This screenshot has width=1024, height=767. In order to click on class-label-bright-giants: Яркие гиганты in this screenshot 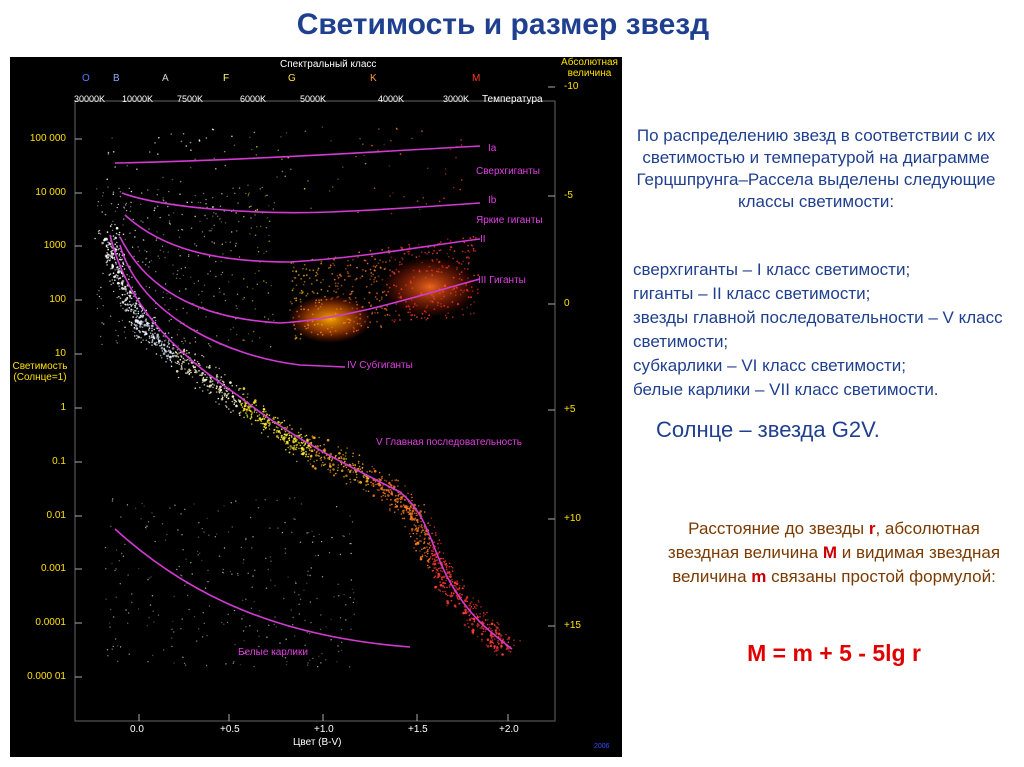, I will do `click(509, 220)`.